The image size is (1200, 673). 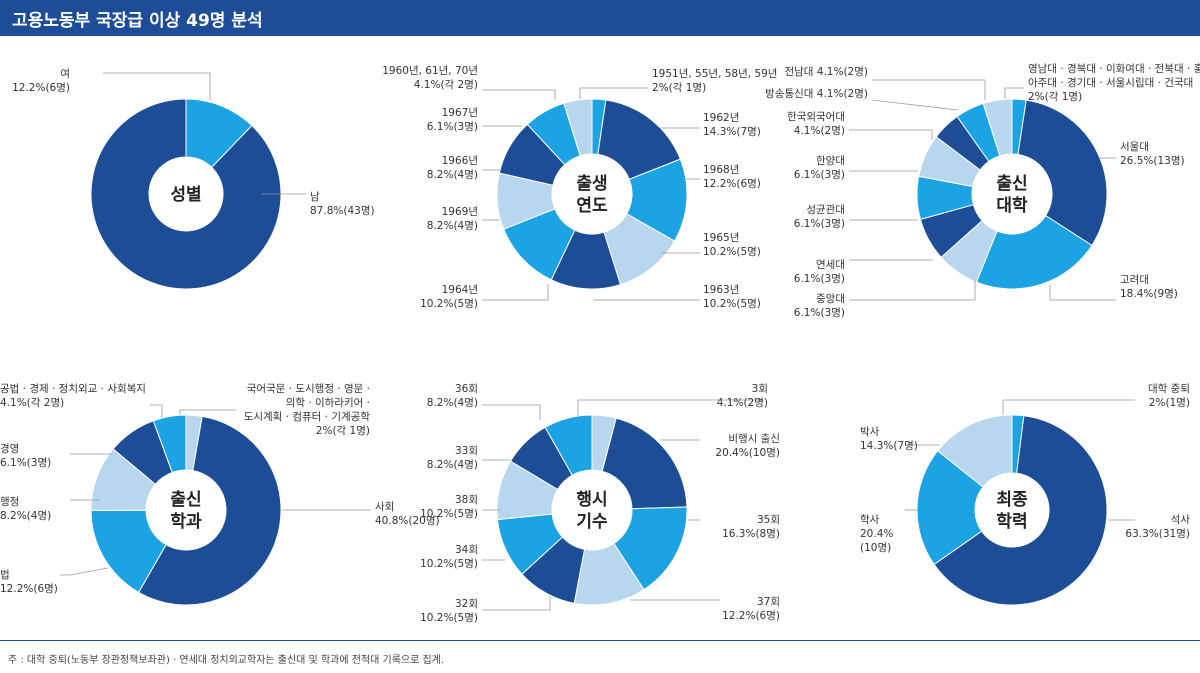 What do you see at coordinates (137, 21) in the screenshot?
I see `page-title: 고용노동부 국장급 이상 49명 분석` at bounding box center [137, 21].